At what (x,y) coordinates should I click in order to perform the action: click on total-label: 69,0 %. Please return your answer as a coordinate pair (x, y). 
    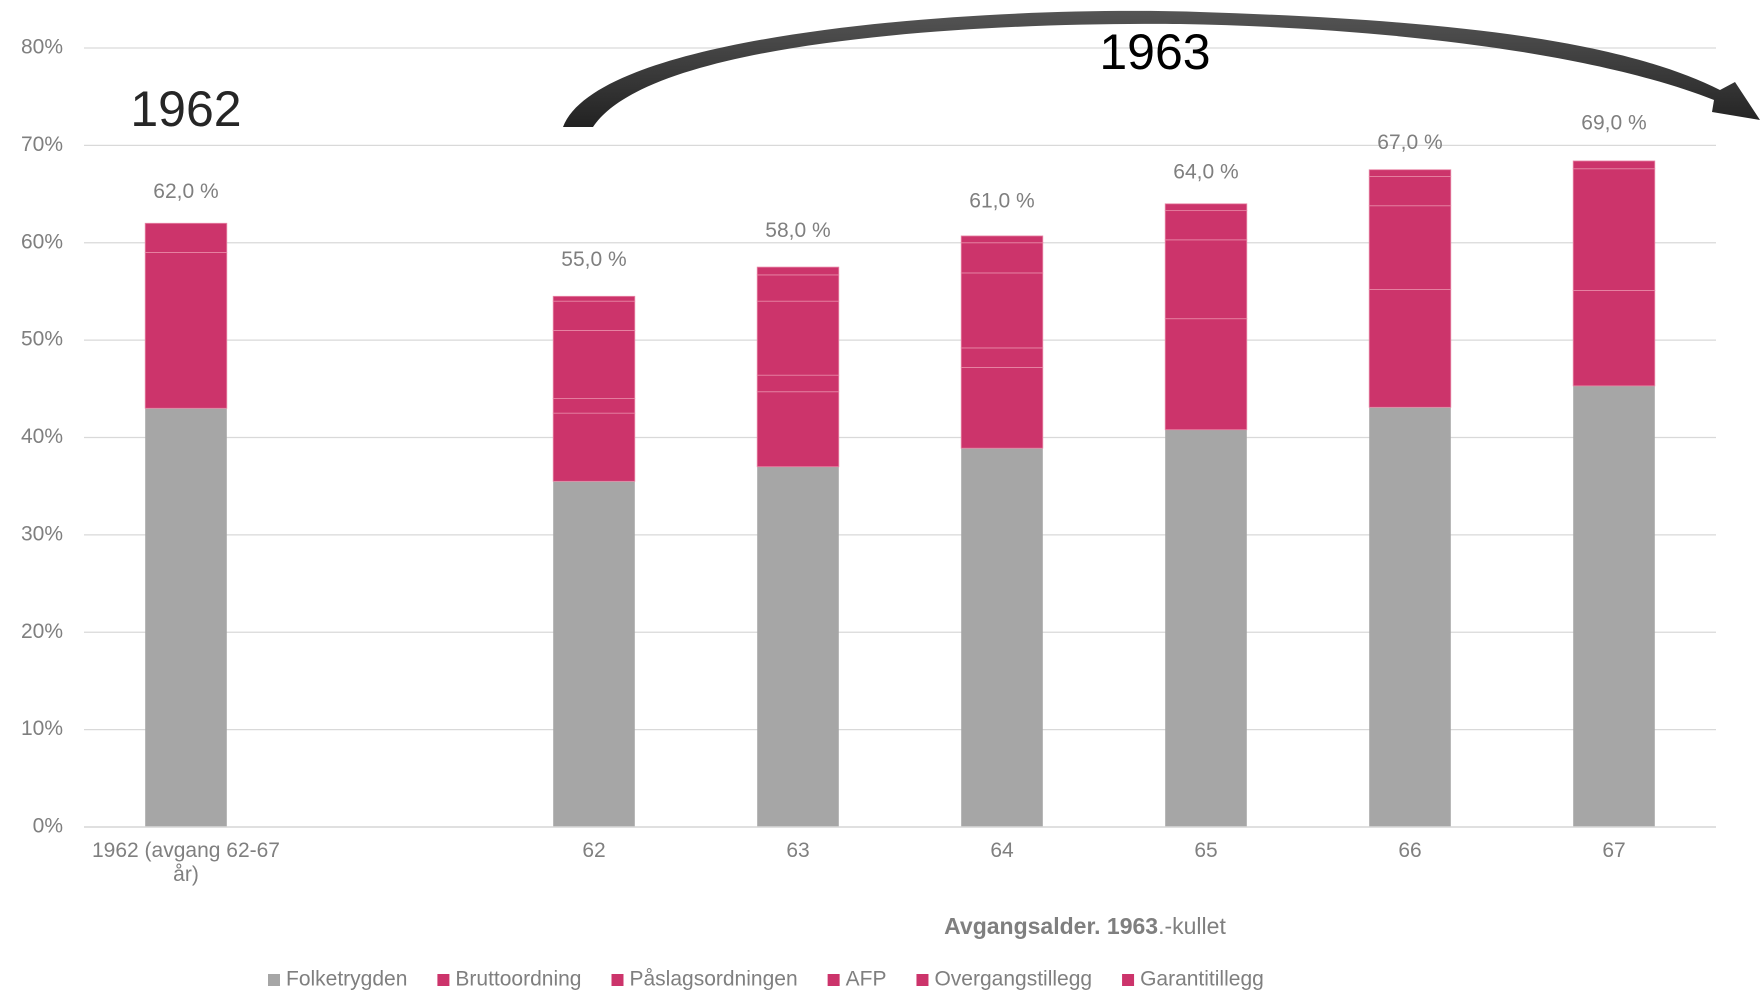
    Looking at the image, I should click on (1613, 123).